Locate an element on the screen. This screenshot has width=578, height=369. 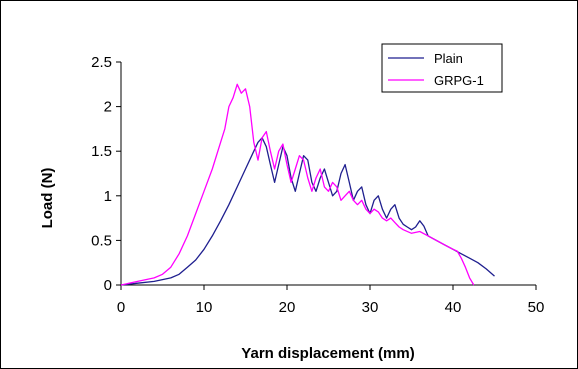
legend-label: GRPG-1 is located at coordinates (459, 80).